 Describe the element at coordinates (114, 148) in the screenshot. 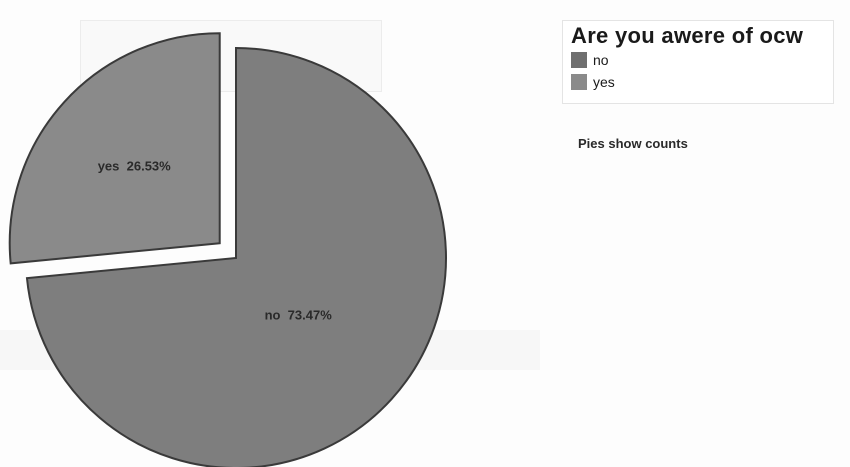

I see `pie-slice-yes` at that location.